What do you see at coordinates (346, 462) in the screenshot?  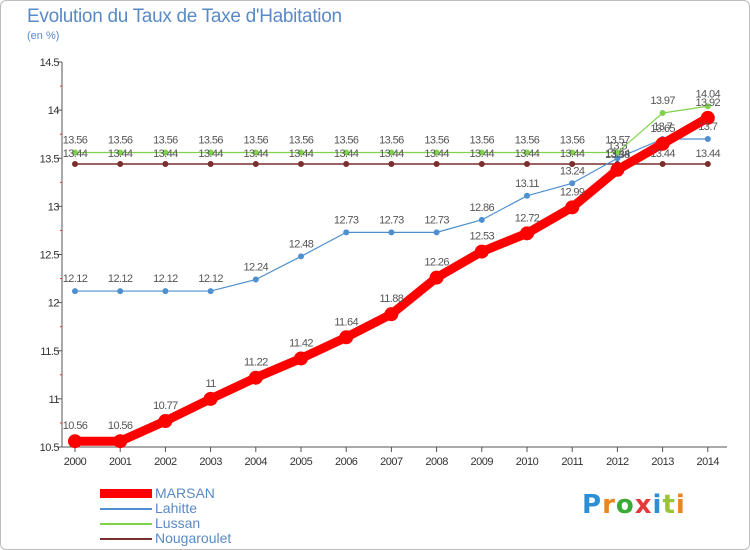 I see `x-tick-label: 2006` at bounding box center [346, 462].